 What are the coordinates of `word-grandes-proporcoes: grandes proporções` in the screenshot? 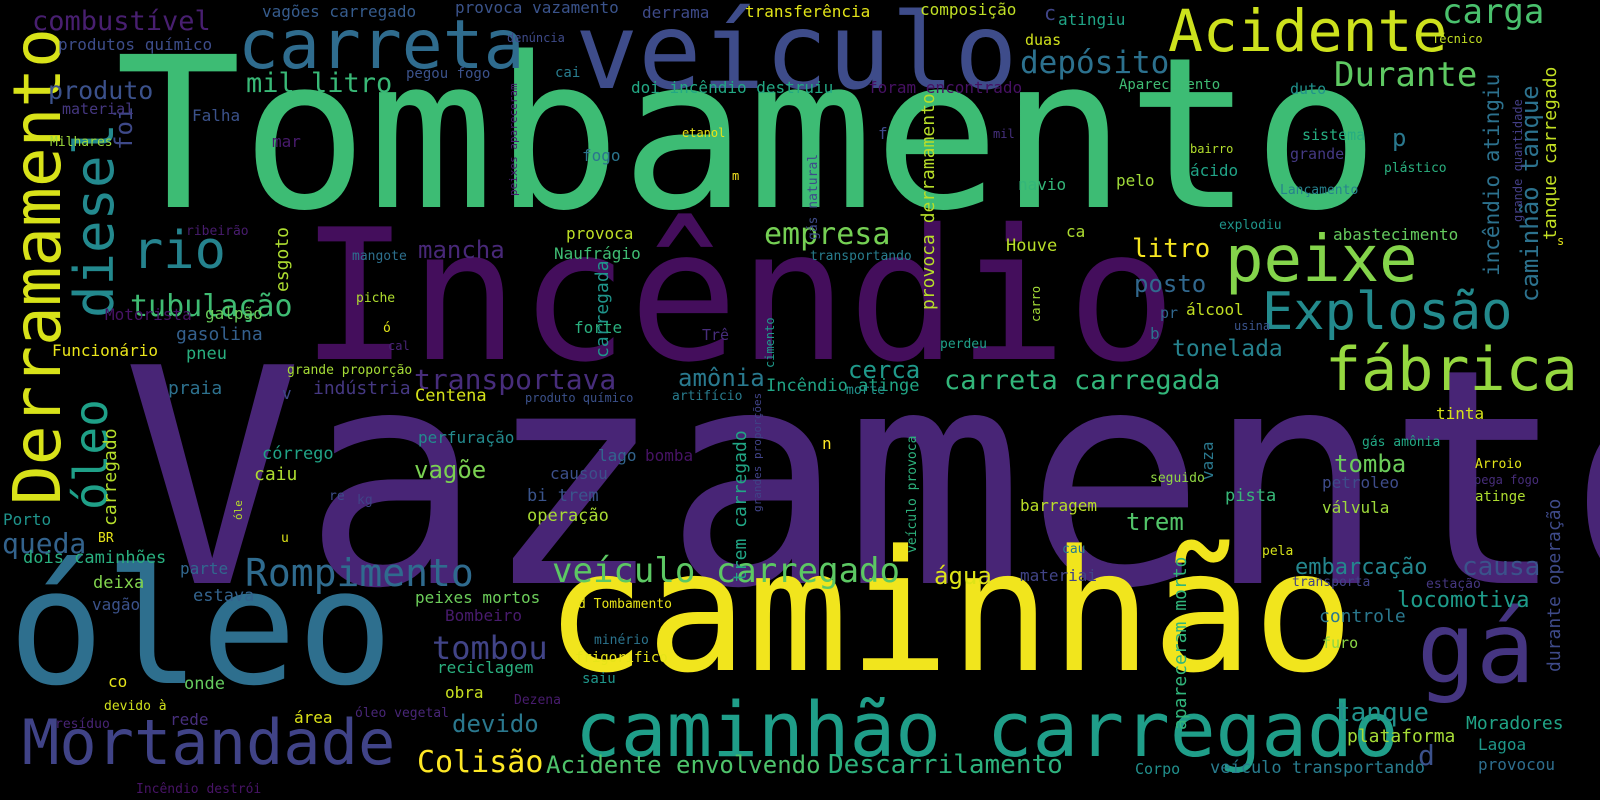 It's located at (757, 452).